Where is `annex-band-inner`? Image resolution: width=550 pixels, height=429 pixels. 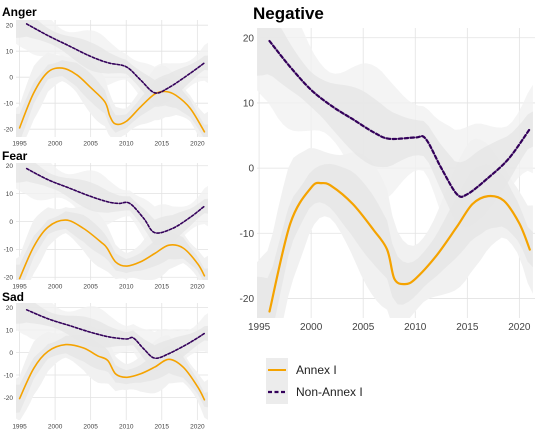
annex-band-inner is located at coordinates (112, 245).